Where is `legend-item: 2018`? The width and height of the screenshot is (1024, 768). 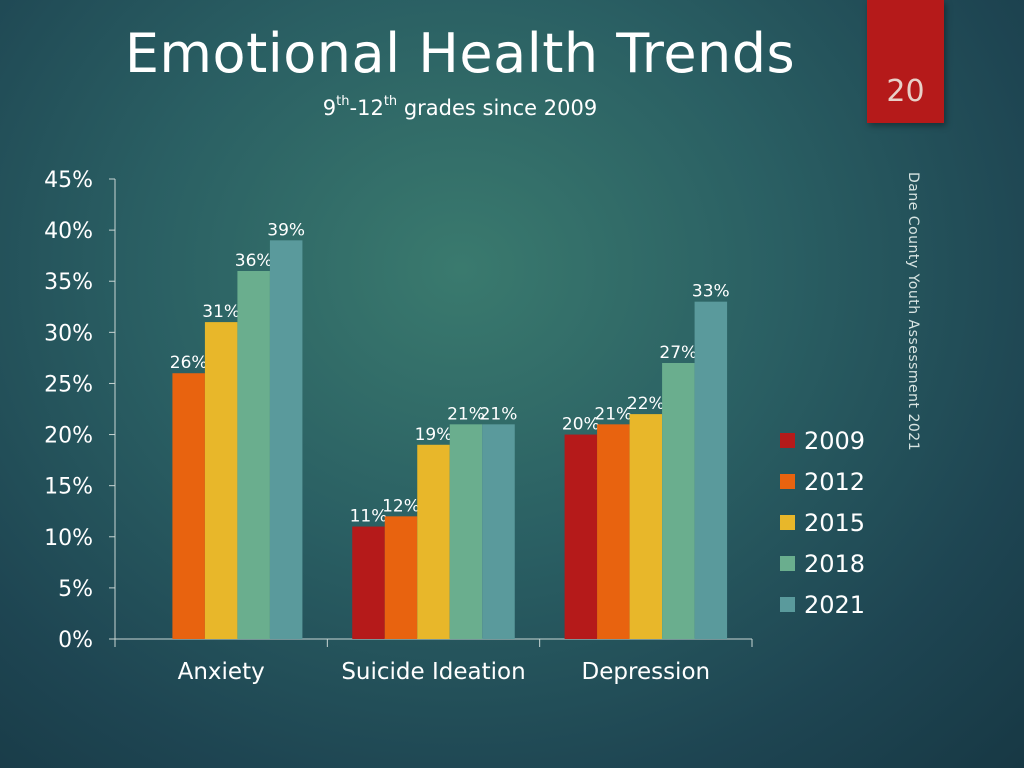 legend-item: 2018 is located at coordinates (822, 563).